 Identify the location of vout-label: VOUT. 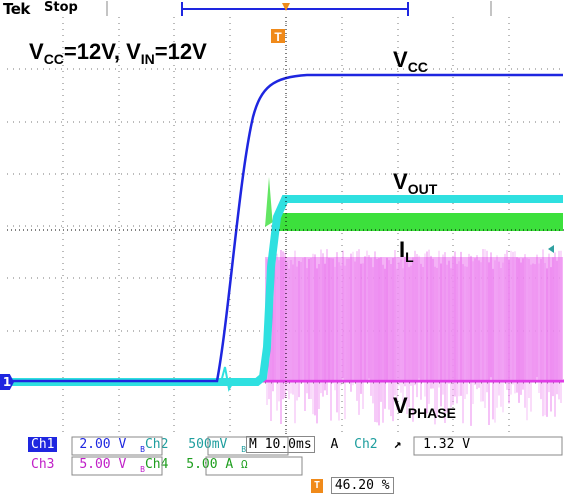
(415, 183).